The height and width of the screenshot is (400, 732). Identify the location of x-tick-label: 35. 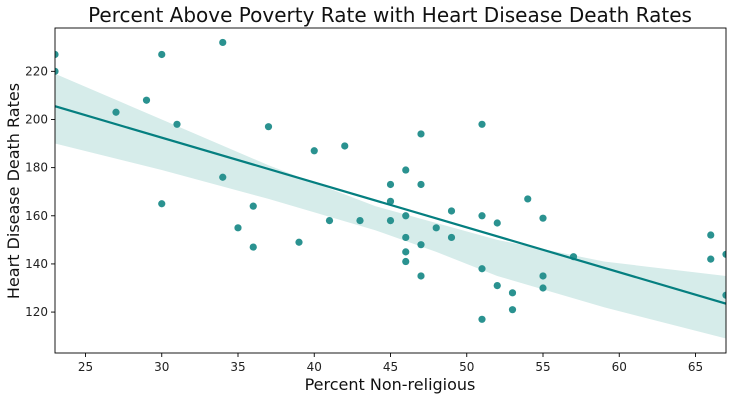
(237, 367).